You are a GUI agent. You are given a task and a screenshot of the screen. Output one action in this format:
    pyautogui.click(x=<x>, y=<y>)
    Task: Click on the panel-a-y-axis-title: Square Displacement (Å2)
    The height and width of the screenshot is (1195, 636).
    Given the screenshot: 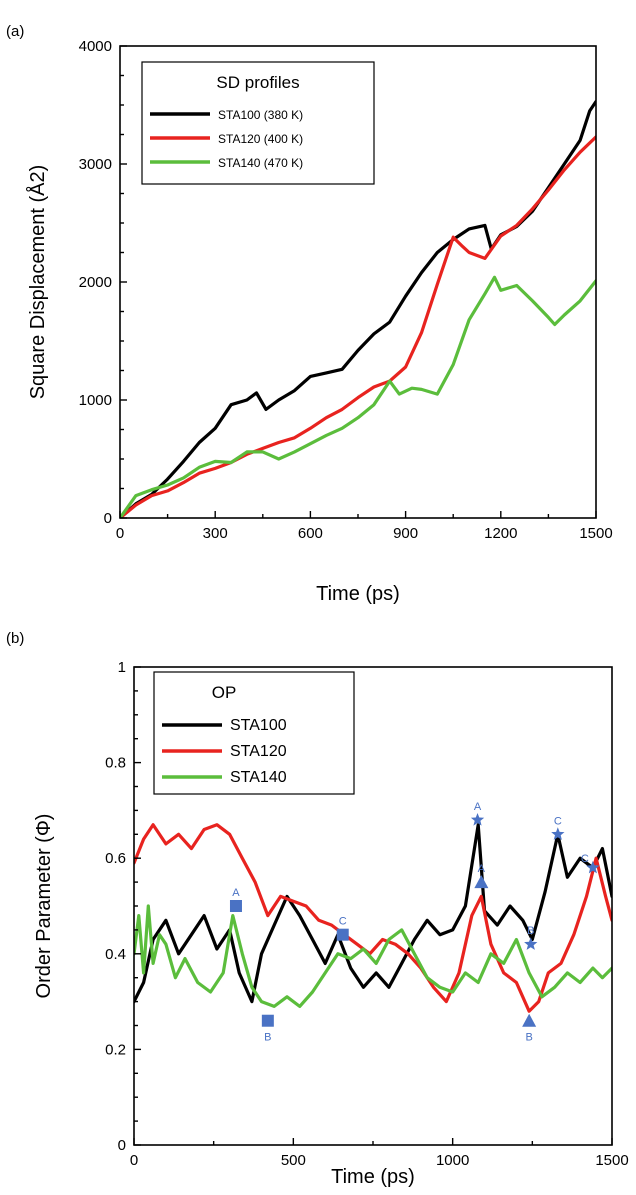 What is the action you would take?
    pyautogui.click(x=37, y=282)
    